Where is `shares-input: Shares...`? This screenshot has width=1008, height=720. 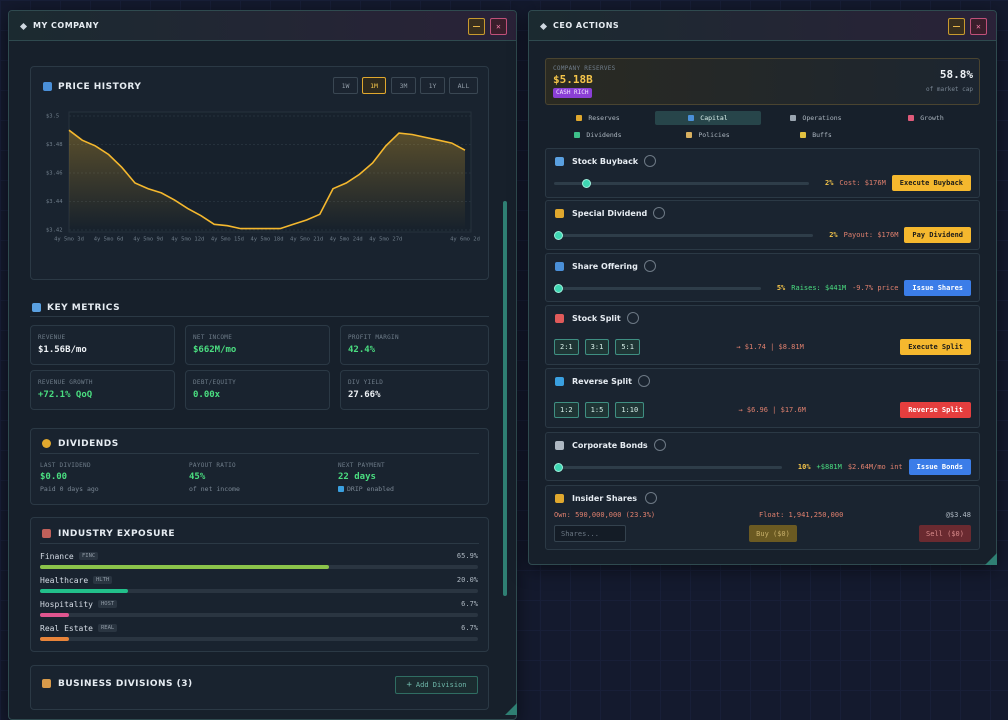
shares-input: Shares... is located at coordinates (590, 533).